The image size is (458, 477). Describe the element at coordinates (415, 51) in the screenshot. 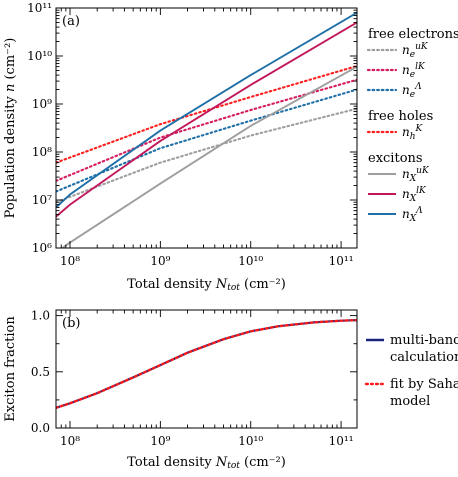

I see `legend-item-label: neuK` at that location.